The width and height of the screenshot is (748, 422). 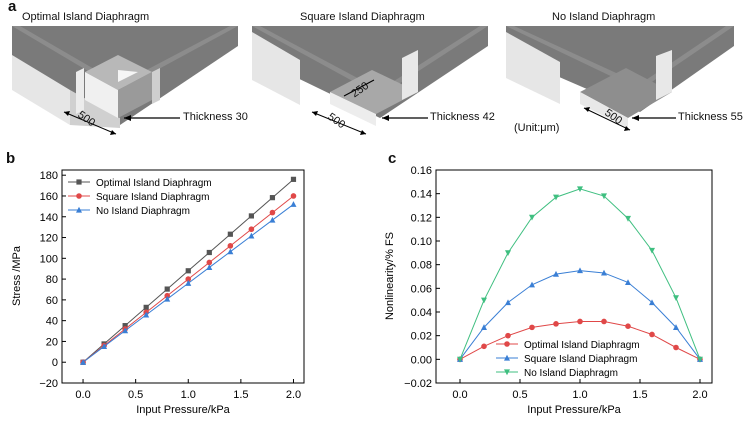 I want to click on y-tick-label: 0.06, so click(x=421, y=289).